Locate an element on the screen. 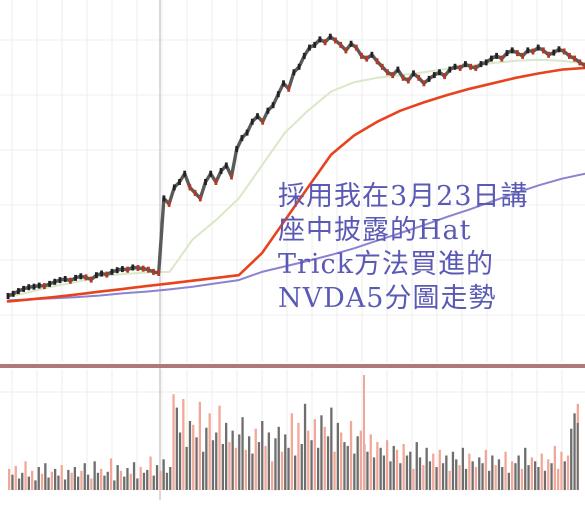  annotation-line-2: 座中披露的Hat is located at coordinates (375, 230).